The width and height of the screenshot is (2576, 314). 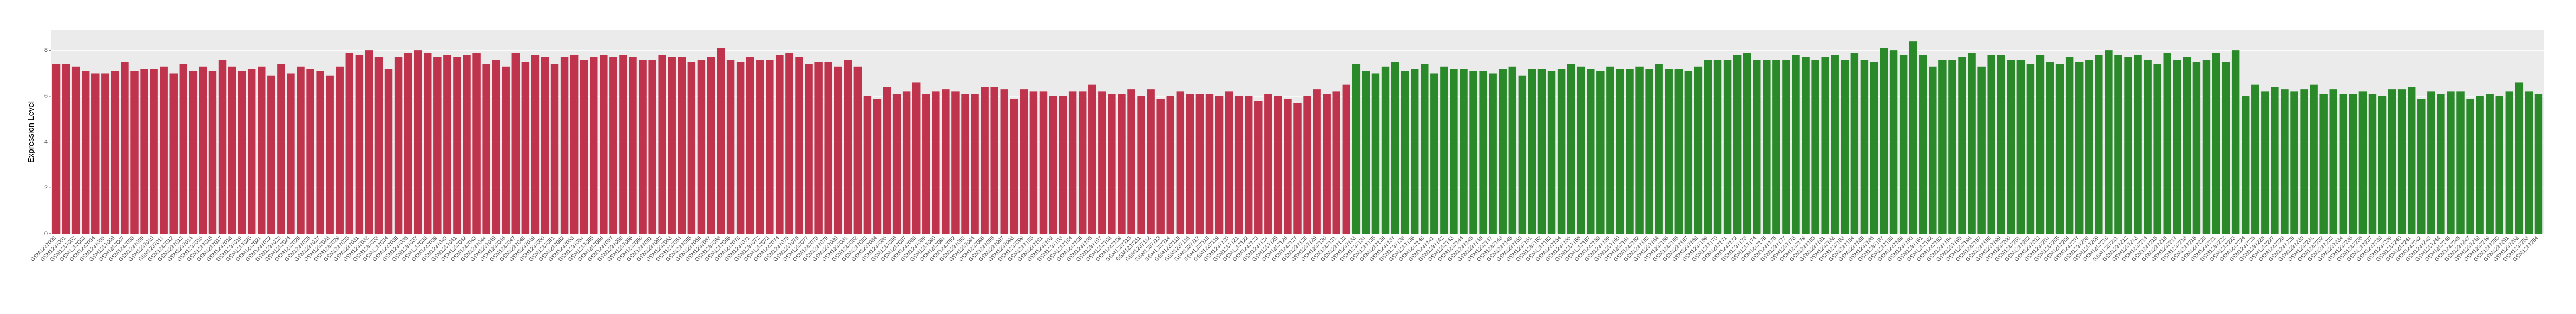 What do you see at coordinates (46, 96) in the screenshot?
I see `y-tick-label: 6` at bounding box center [46, 96].